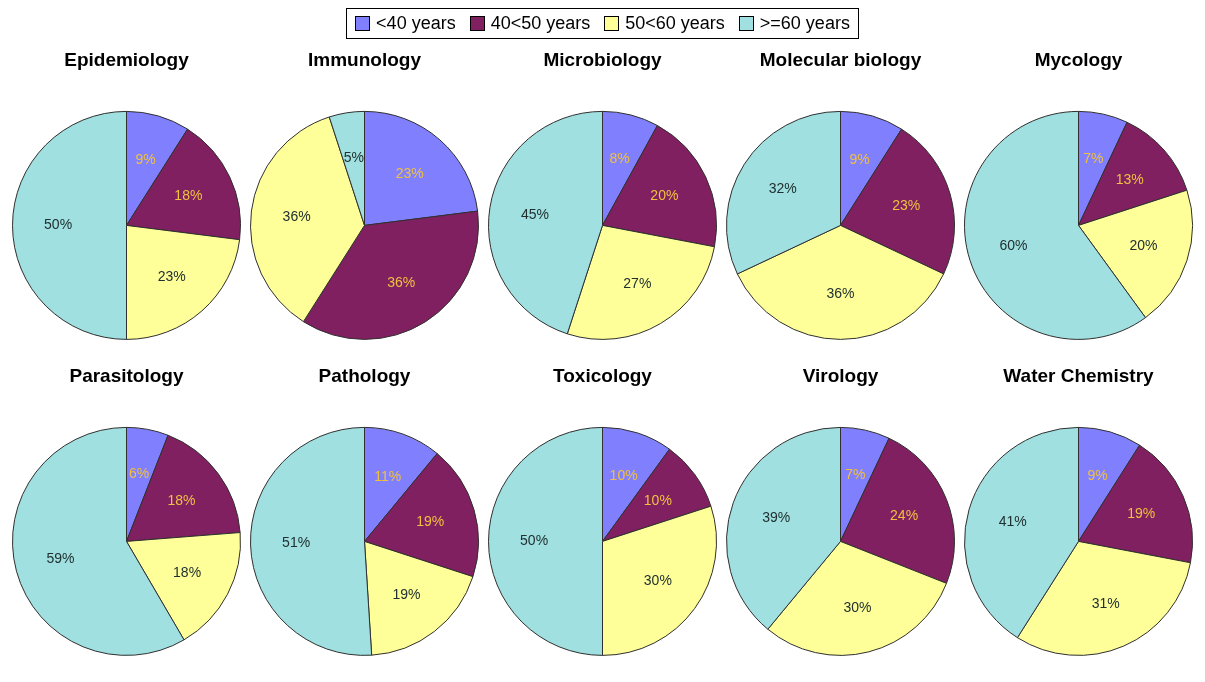 Image resolution: width=1205 pixels, height=682 pixels. I want to click on legend-label: >=60 years, so click(804, 23).